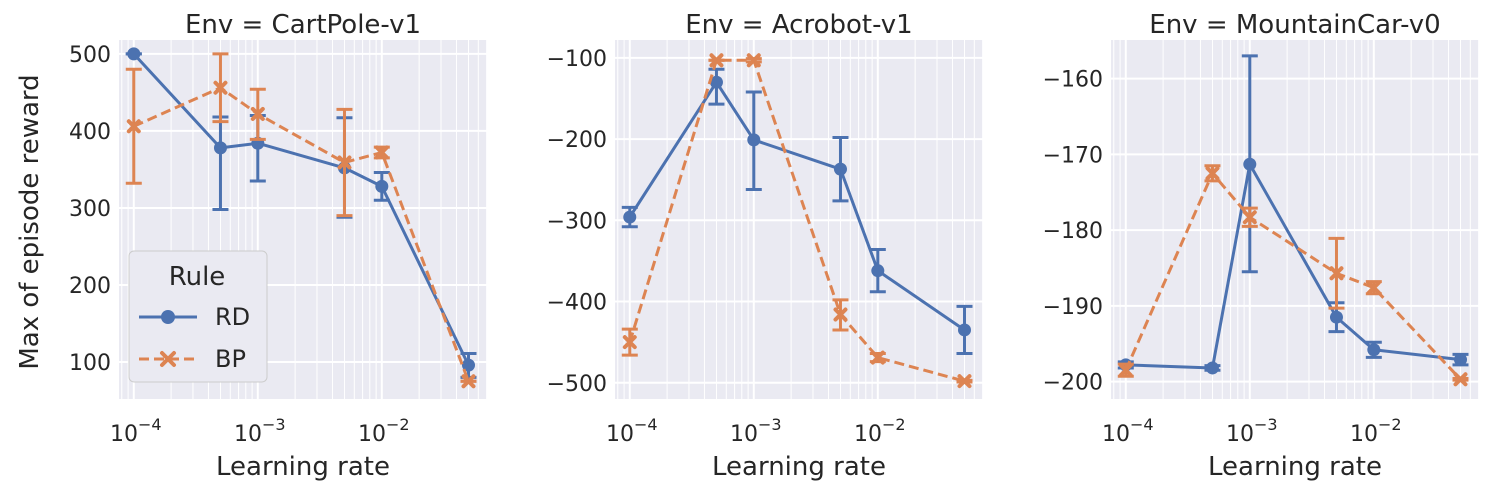 The image size is (1489, 491). What do you see at coordinates (90, 363) in the screenshot?
I see `y-tick-label: 100` at bounding box center [90, 363].